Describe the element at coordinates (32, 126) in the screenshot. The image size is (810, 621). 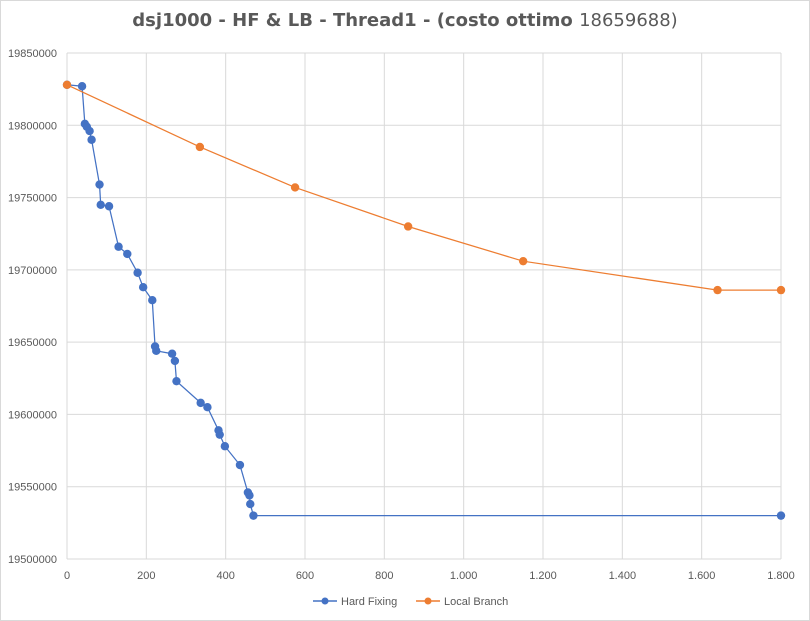
I see `y-tick-label: 19800000` at that location.